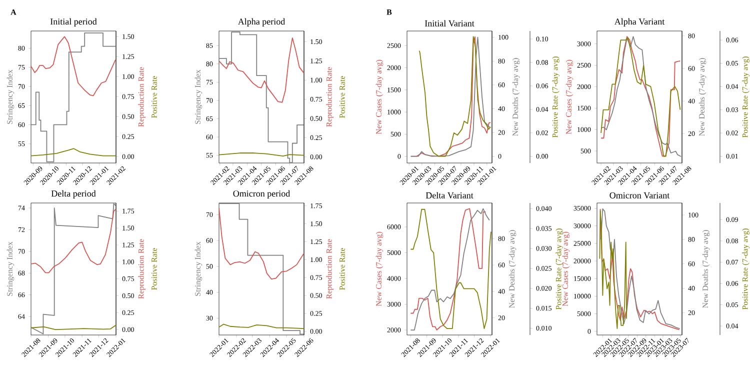 The width and height of the screenshot is (750, 366). I want to click on chart-title: Alpha period, so click(262, 22).